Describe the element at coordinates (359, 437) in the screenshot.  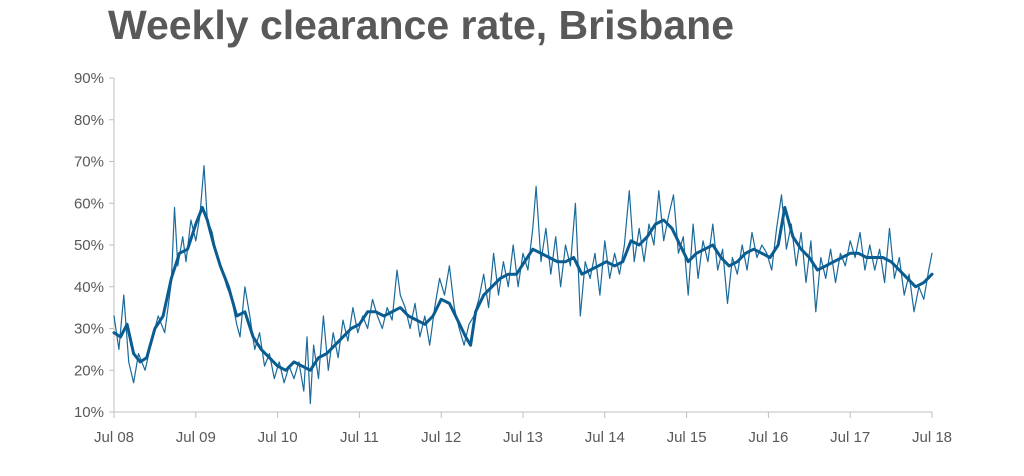
I see `x-tick-label: Jul 11` at that location.